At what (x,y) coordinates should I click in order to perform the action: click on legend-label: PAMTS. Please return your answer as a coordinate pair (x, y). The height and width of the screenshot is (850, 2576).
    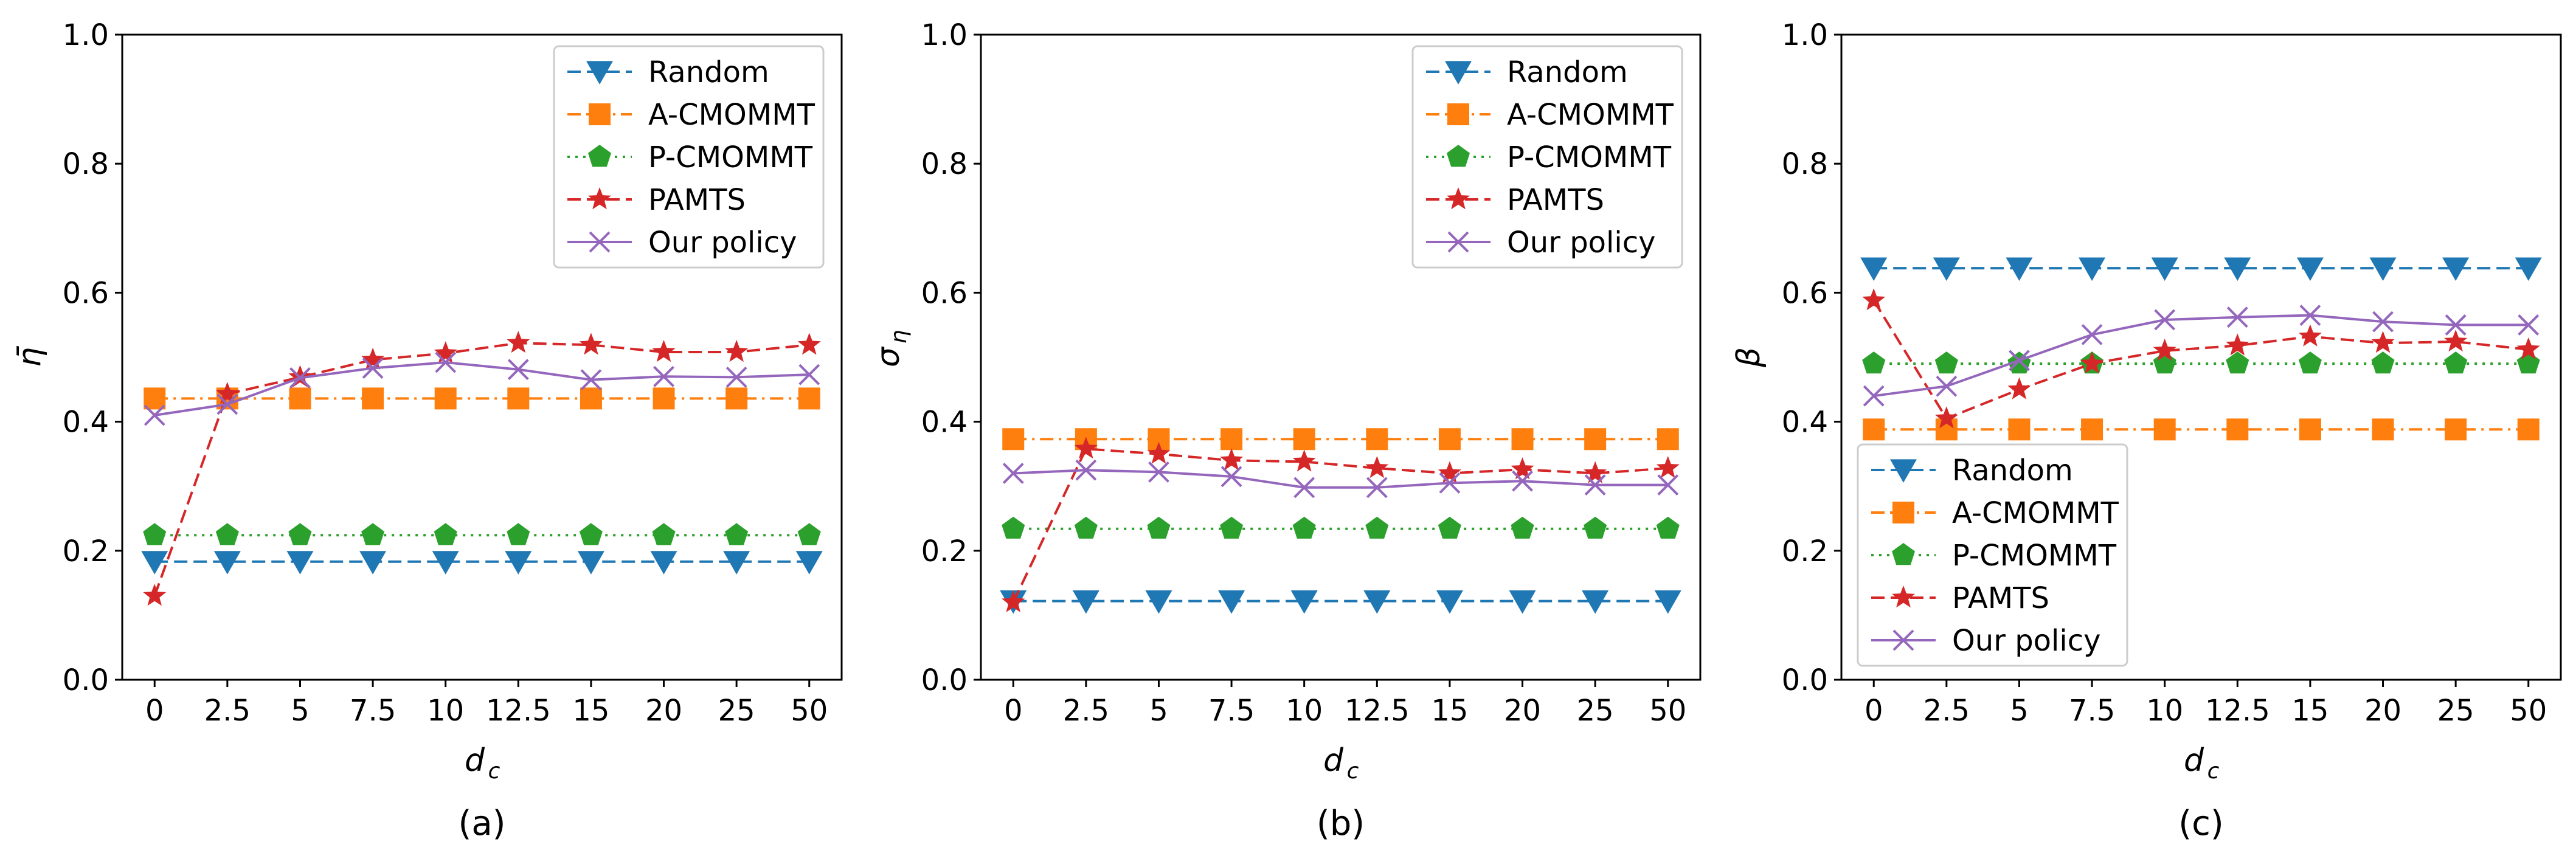
    Looking at the image, I should click on (2000, 598).